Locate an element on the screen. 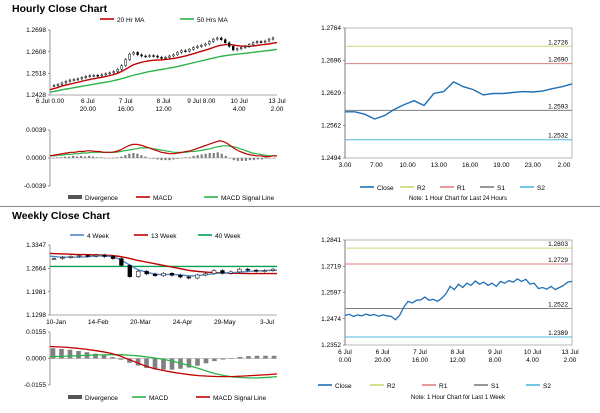  hourly-levels-x-label: 23.00 is located at coordinates (533, 165).